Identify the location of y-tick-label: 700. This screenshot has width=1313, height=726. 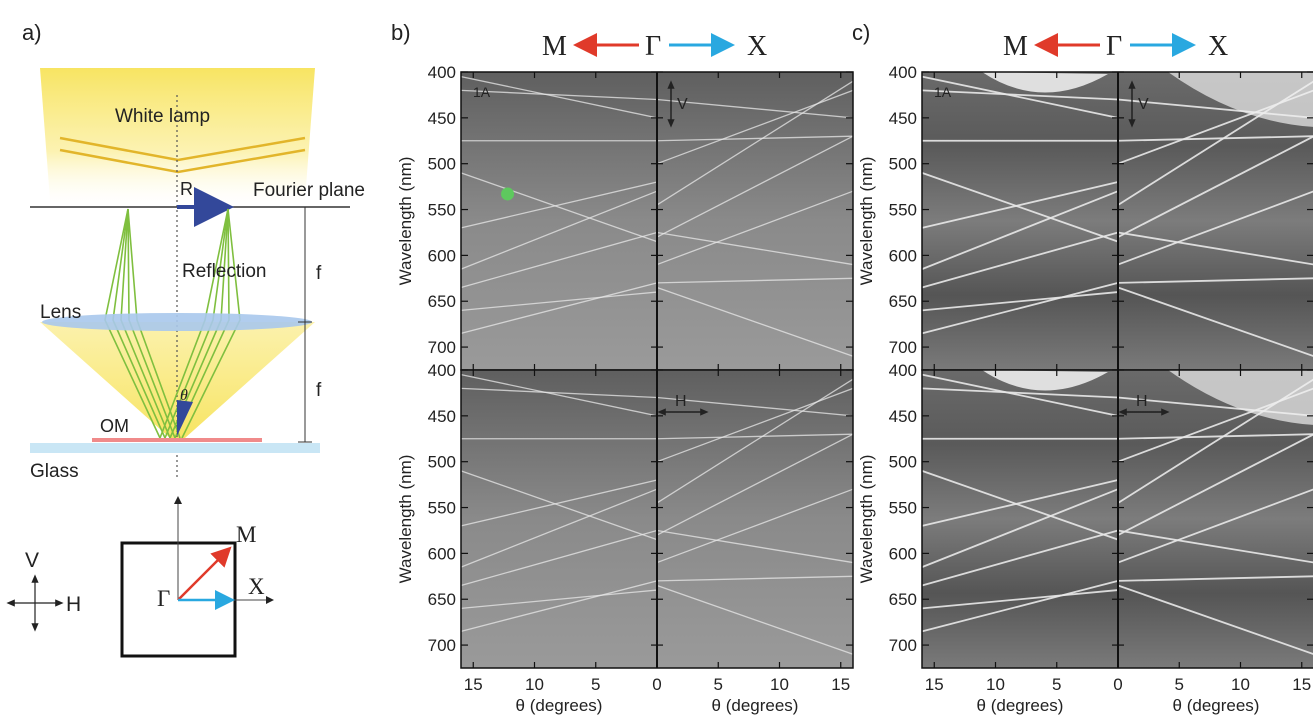
(442, 645).